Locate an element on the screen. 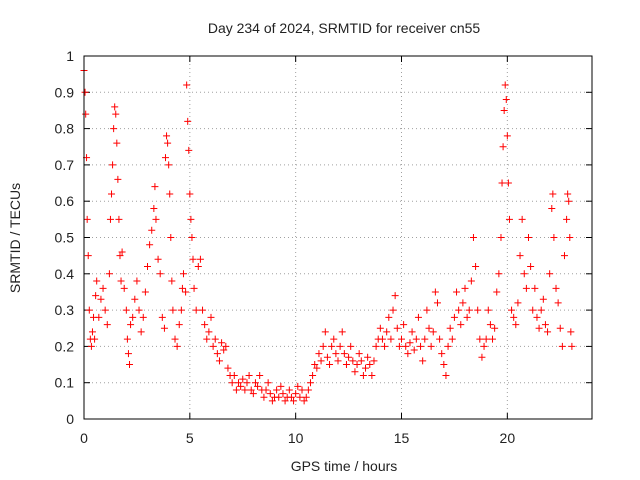 The height and width of the screenshot is (480, 640). y-tick-label: 0.7 is located at coordinates (65, 165).